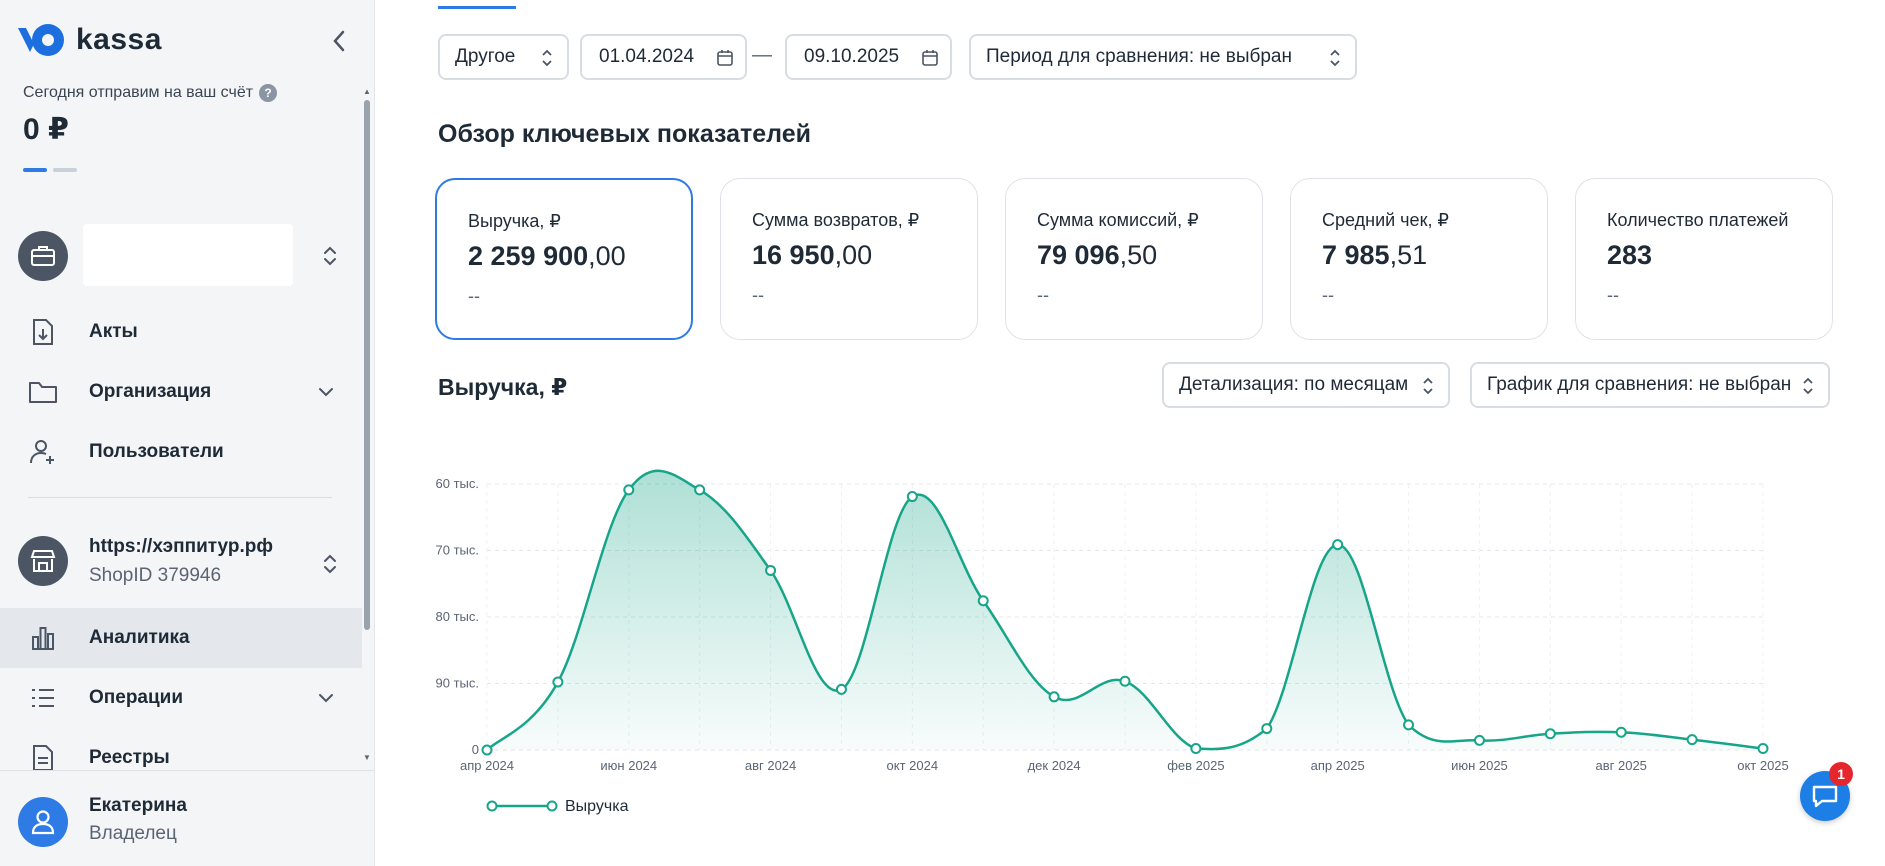 The image size is (1885, 866). What do you see at coordinates (367, 365) in the screenshot?
I see `scroll-thumb` at bounding box center [367, 365].